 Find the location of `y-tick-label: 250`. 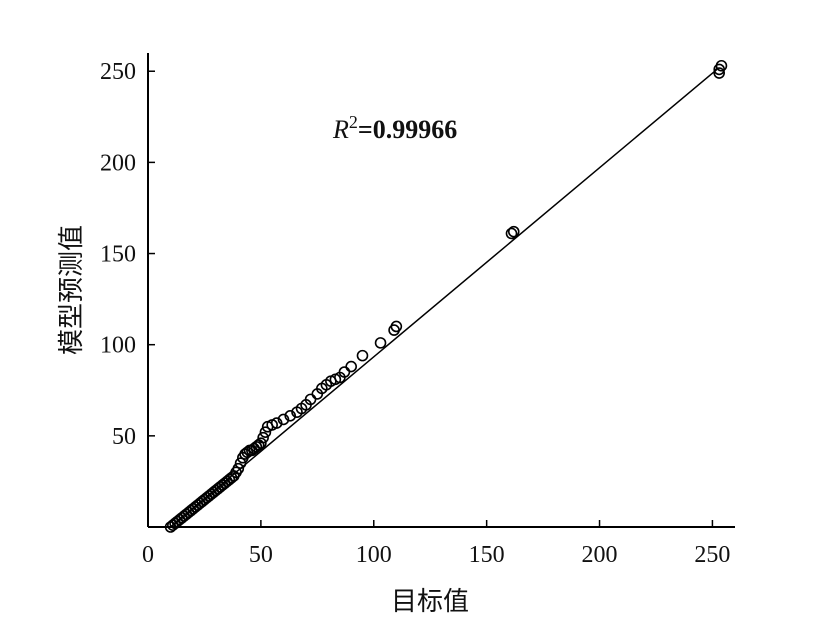

y-tick-label: 250 is located at coordinates (118, 72).